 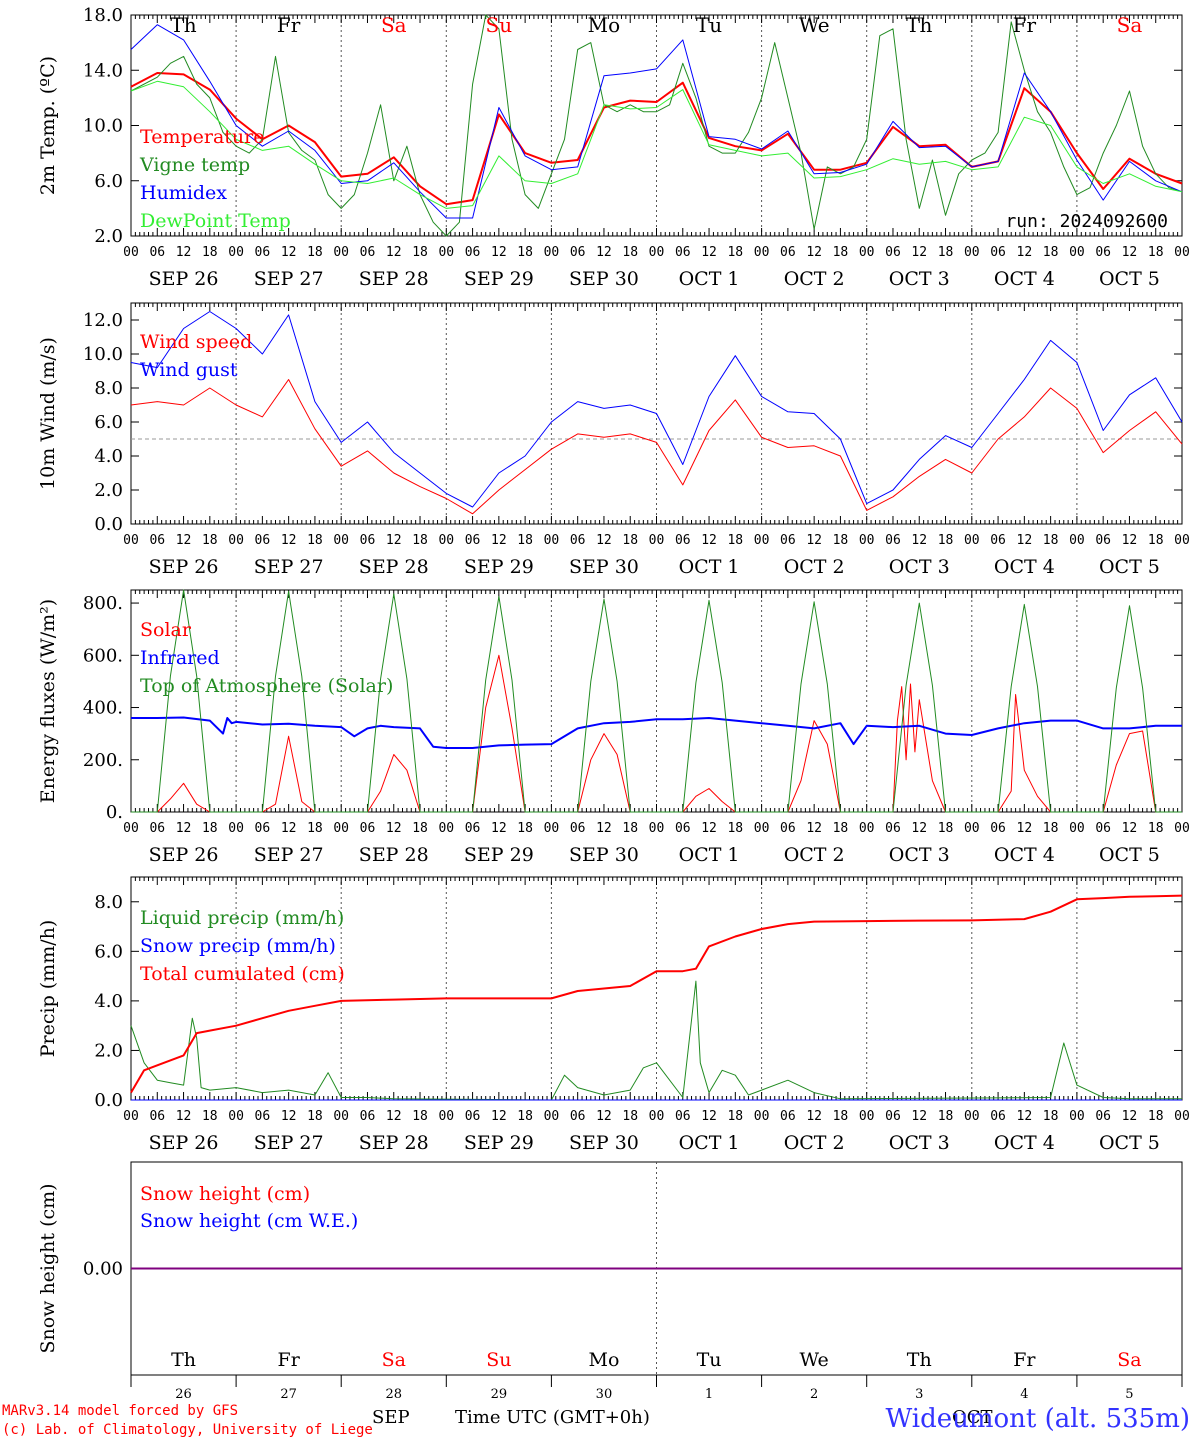 What do you see at coordinates (266, 686) in the screenshot?
I see `legend-entry: Top of Atmosphere (Solar)` at bounding box center [266, 686].